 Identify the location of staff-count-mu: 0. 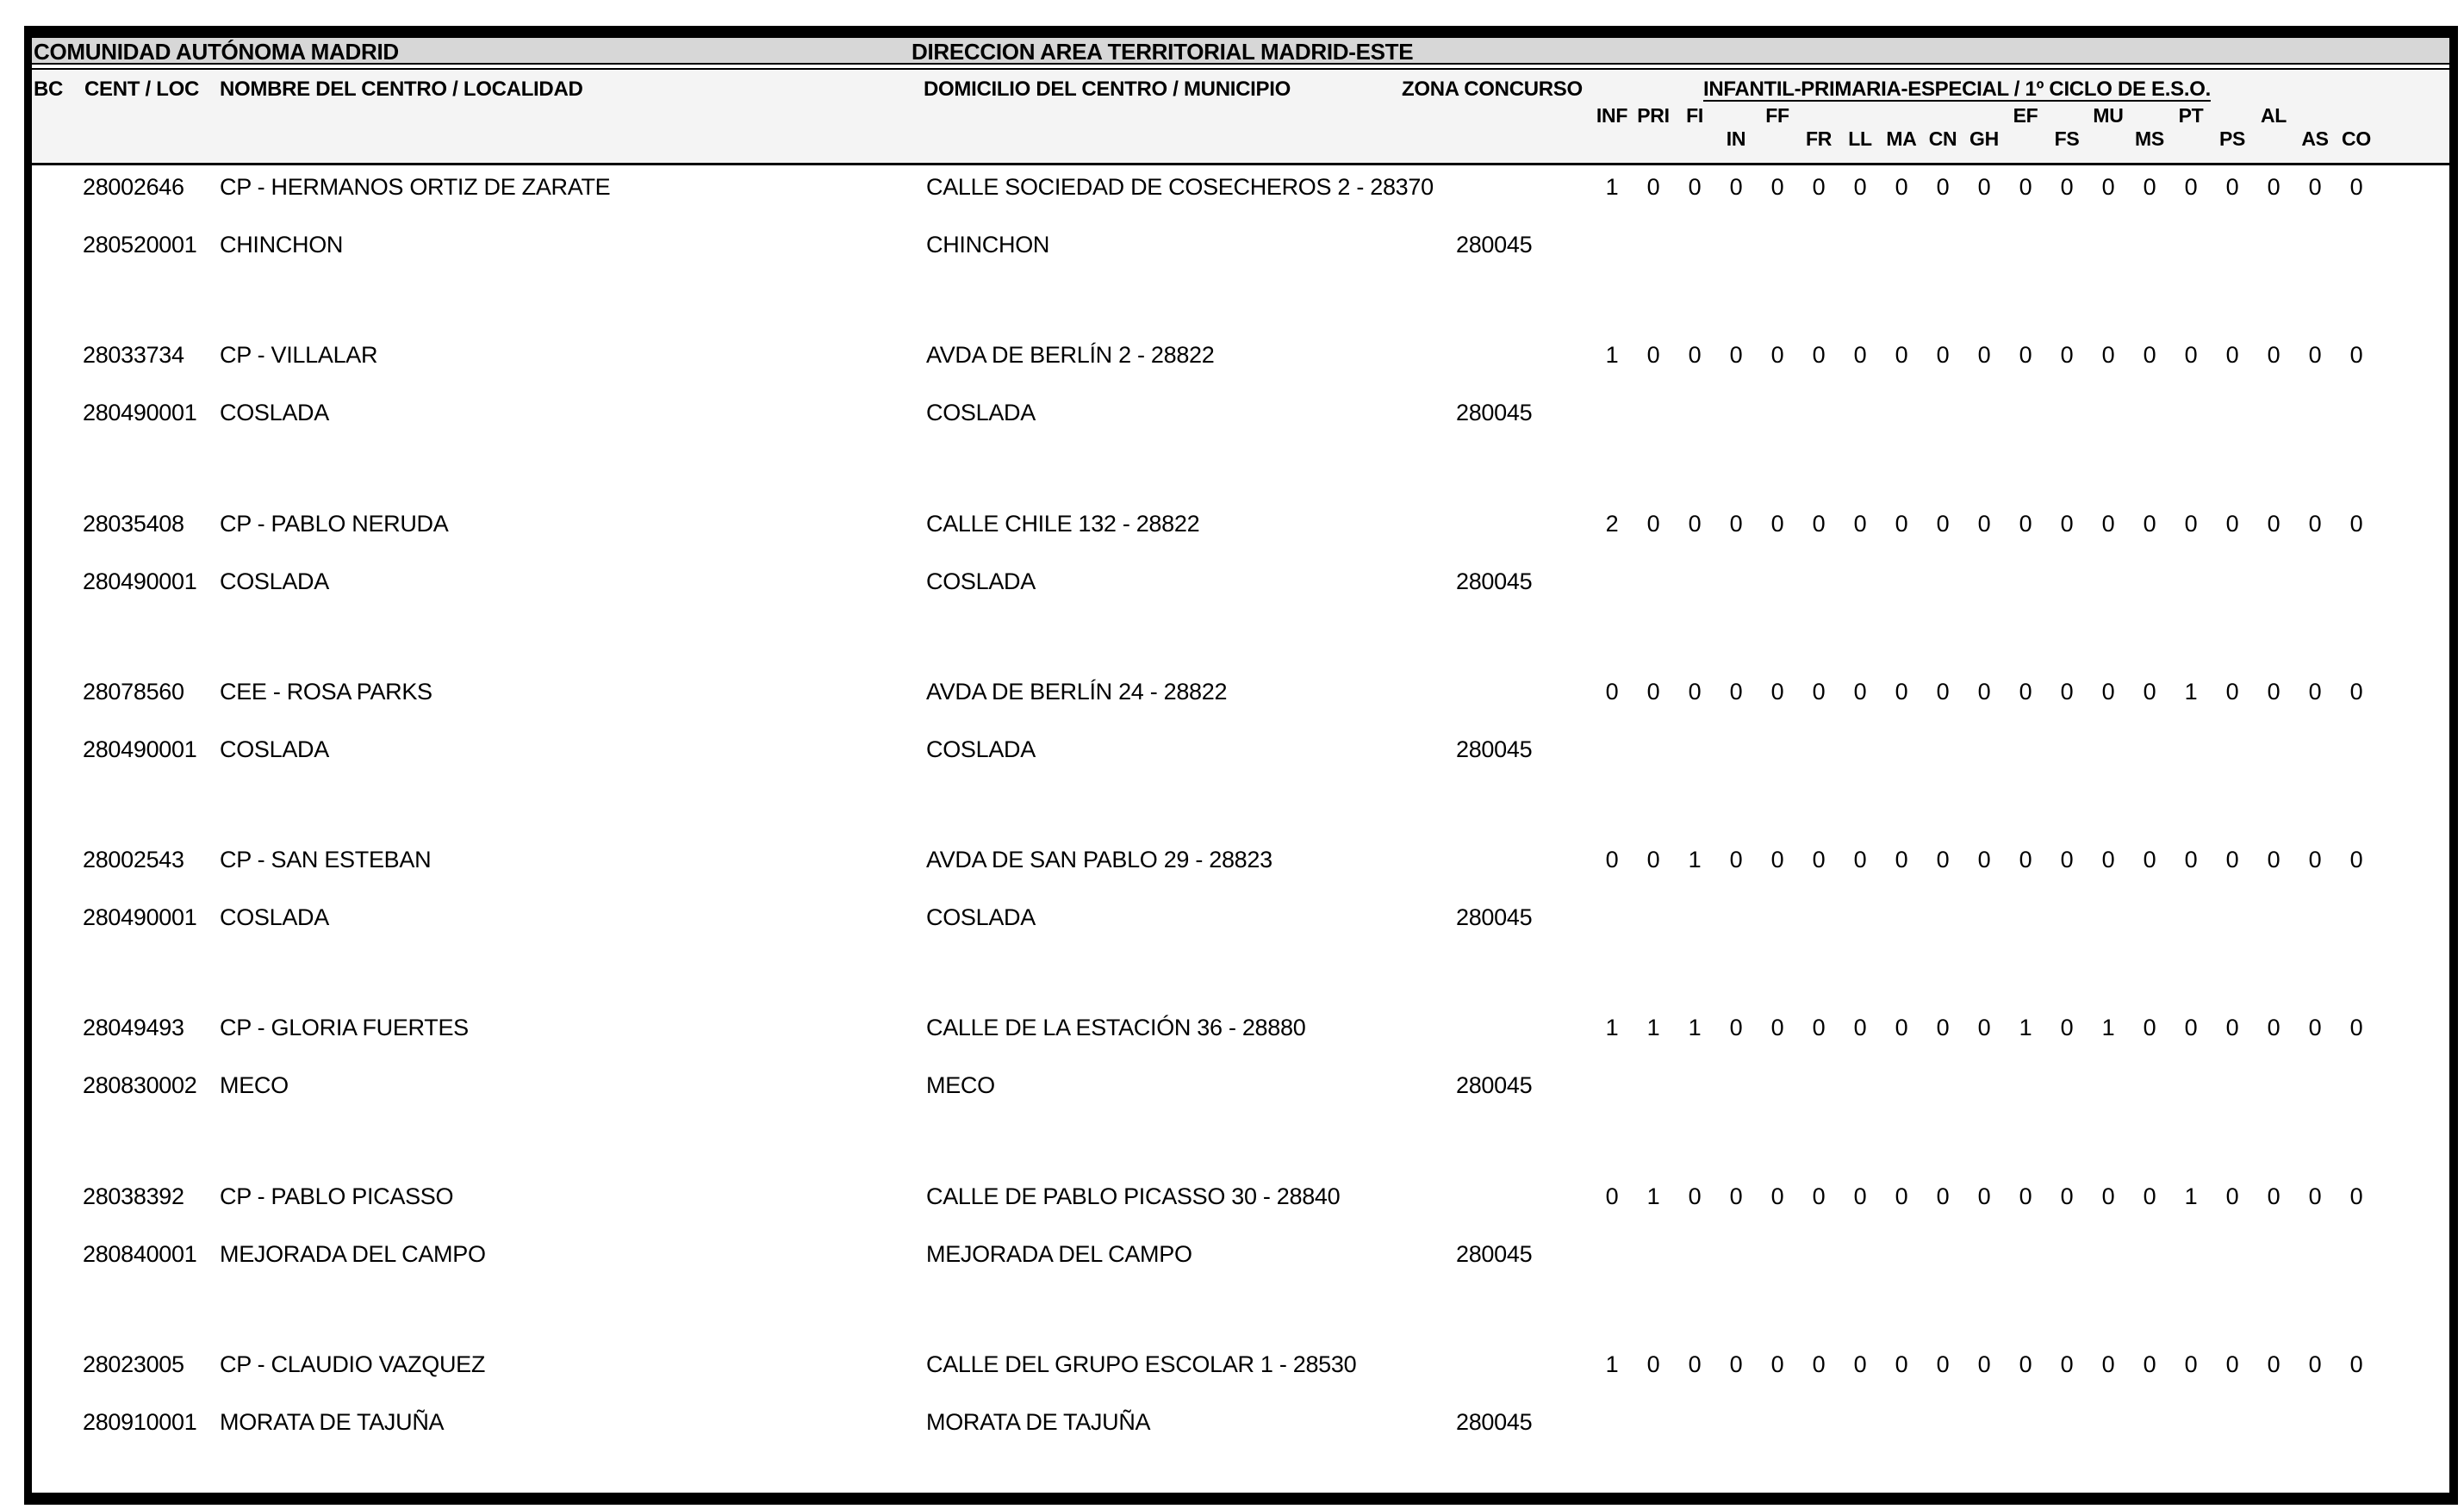
(2108, 1196).